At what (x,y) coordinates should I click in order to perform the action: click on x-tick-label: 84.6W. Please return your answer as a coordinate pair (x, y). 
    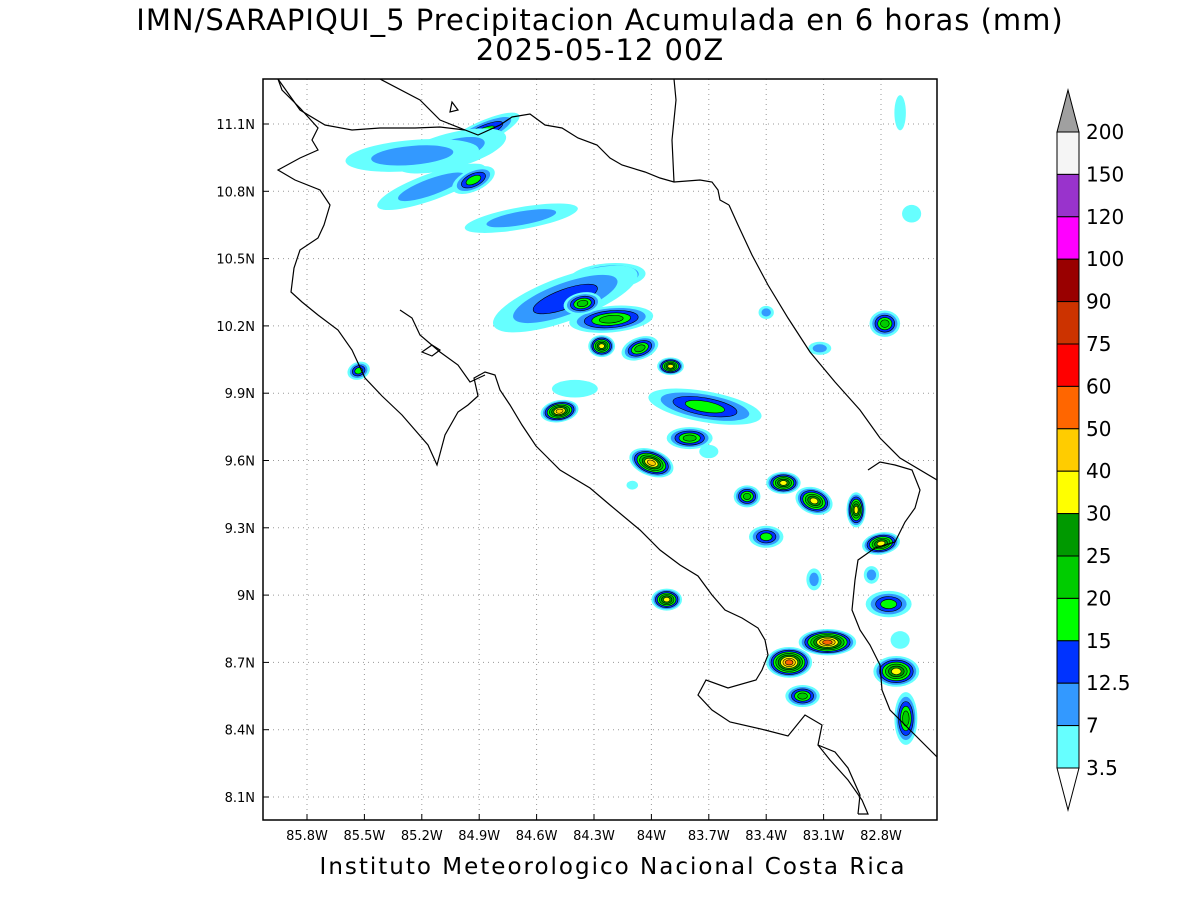
    Looking at the image, I should click on (537, 836).